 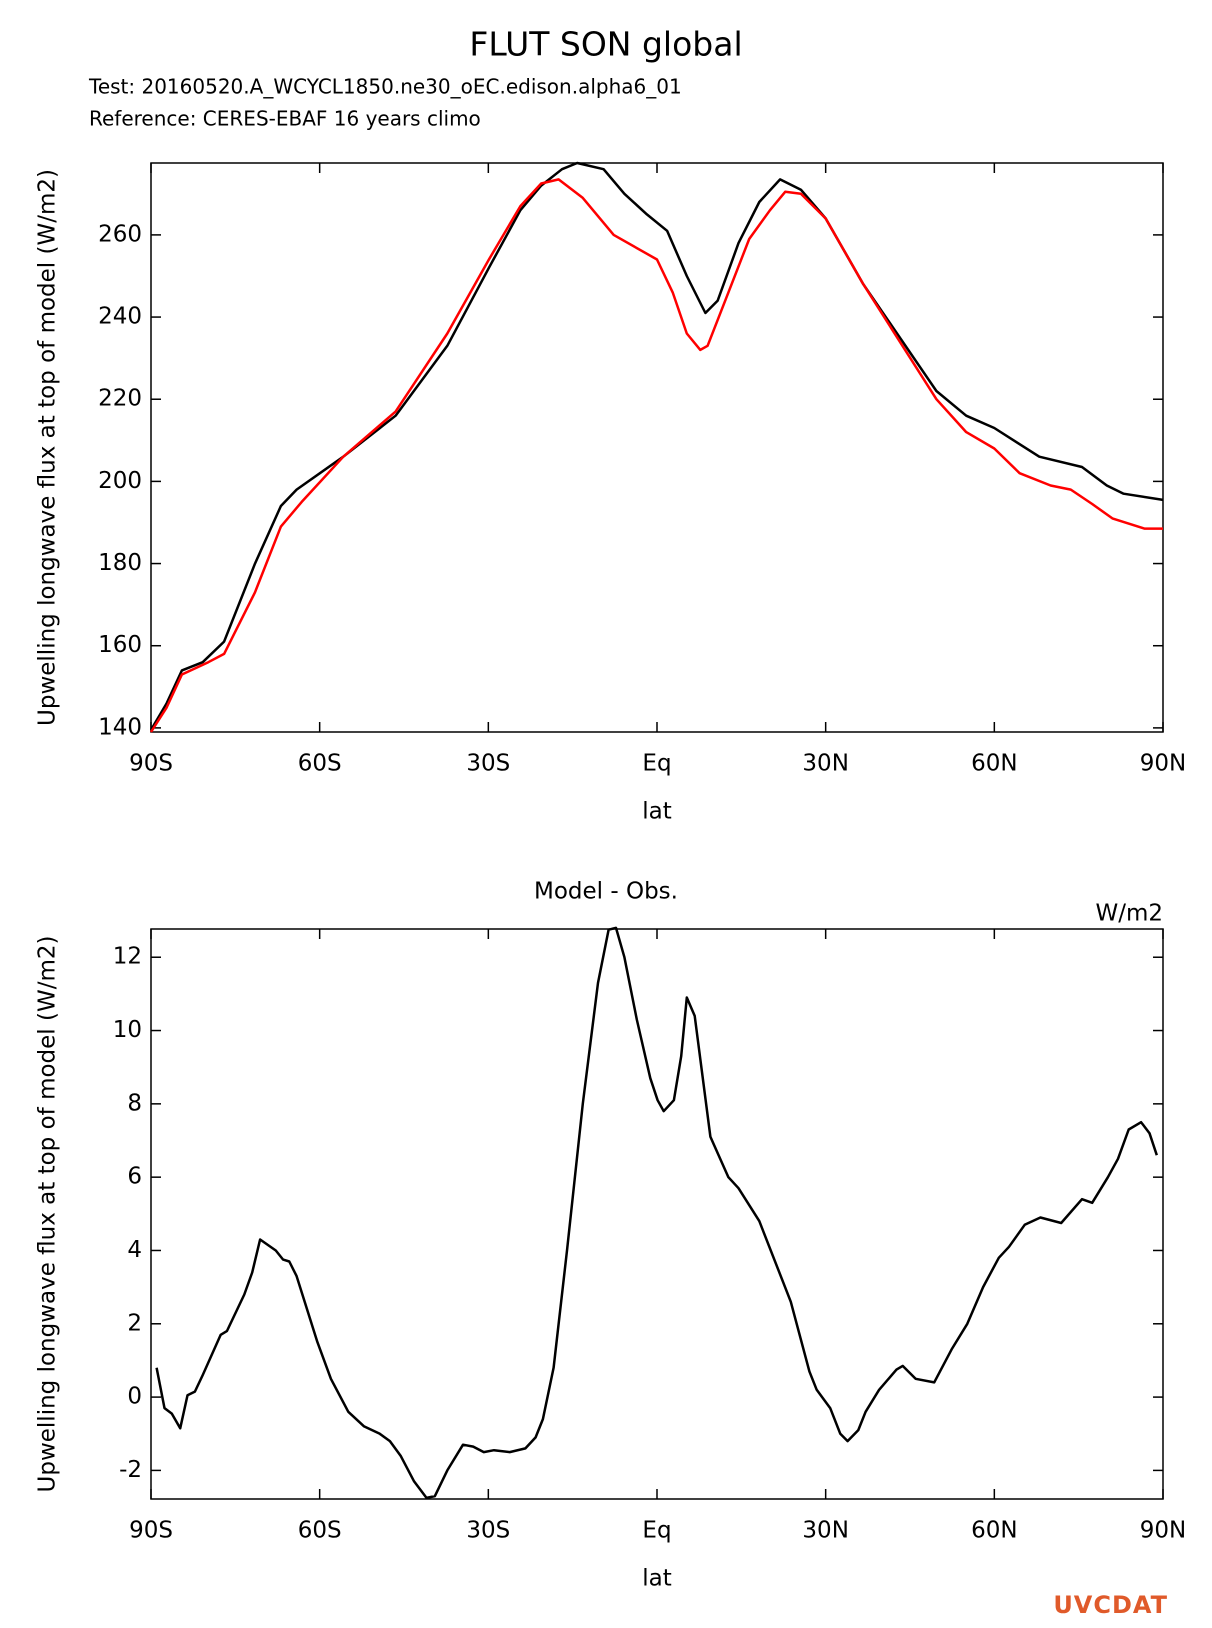 I want to click on y-tick-label: 2, so click(x=134, y=1323).